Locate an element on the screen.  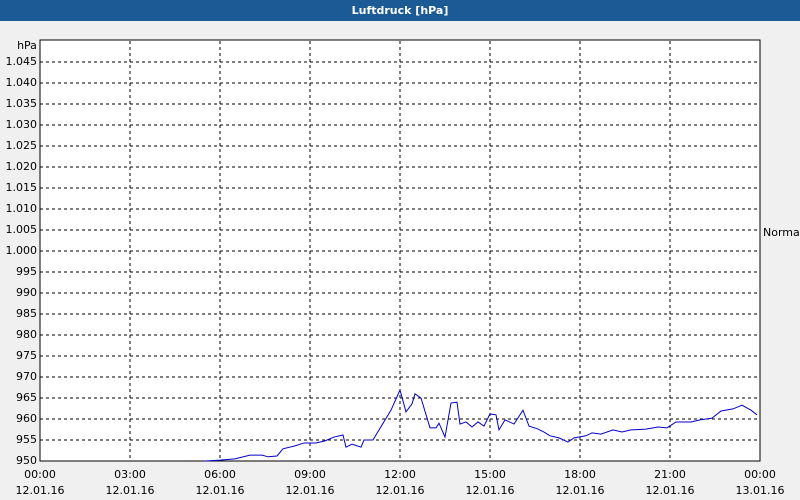
y-tick-label: 1.020 is located at coordinates (22, 166).